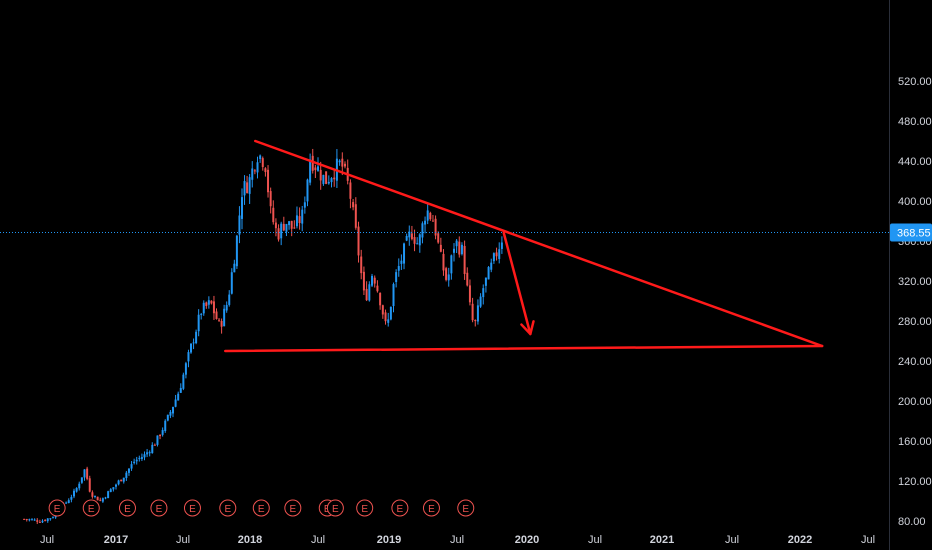  What do you see at coordinates (914, 233) in the screenshot?
I see `last-price-label: 368.55` at bounding box center [914, 233].